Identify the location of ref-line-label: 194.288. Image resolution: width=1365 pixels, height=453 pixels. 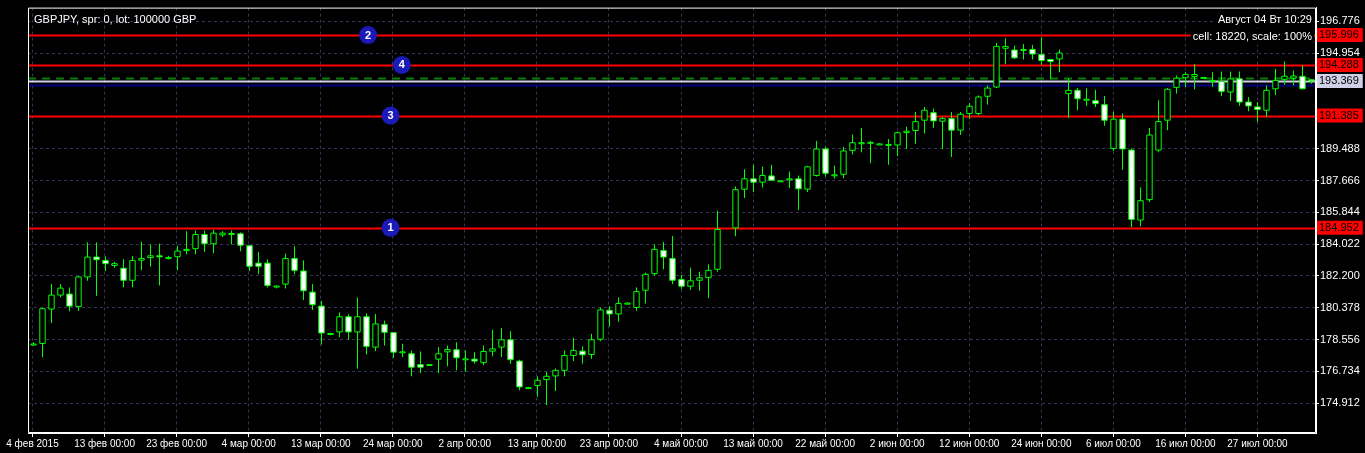
(1339, 63).